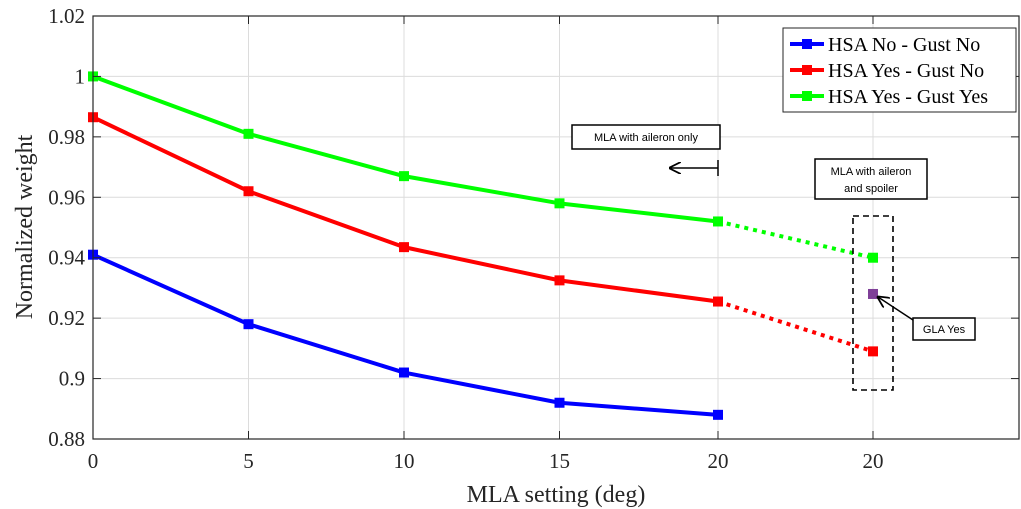 This screenshot has height=509, width=1021. Describe the element at coordinates (66, 258) in the screenshot. I see `y-tick-label: 0.94` at that location.